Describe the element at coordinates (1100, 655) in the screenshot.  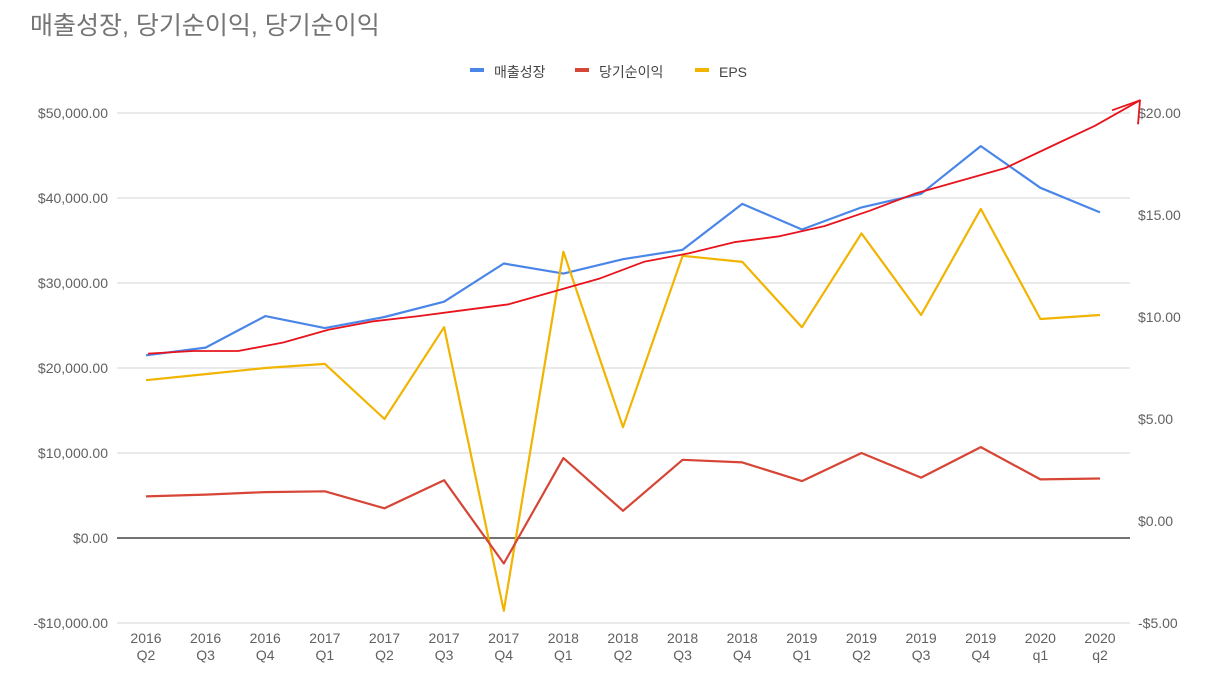
I see `x-tick-label-quarter: q2` at that location.